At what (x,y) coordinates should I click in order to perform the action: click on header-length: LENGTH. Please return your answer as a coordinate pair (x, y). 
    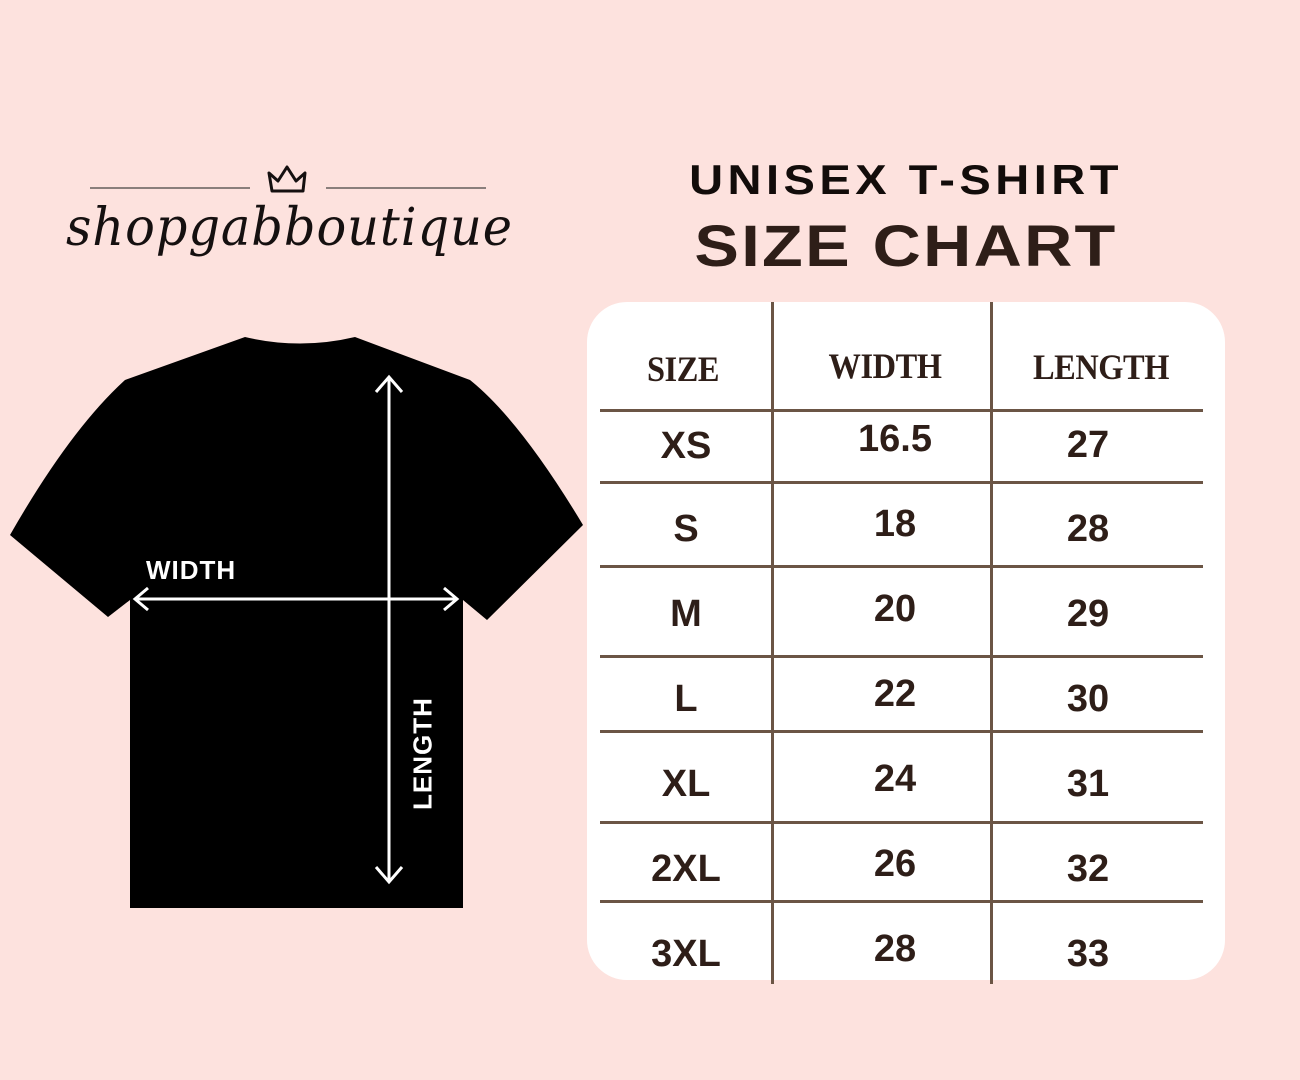
    Looking at the image, I should click on (1101, 367).